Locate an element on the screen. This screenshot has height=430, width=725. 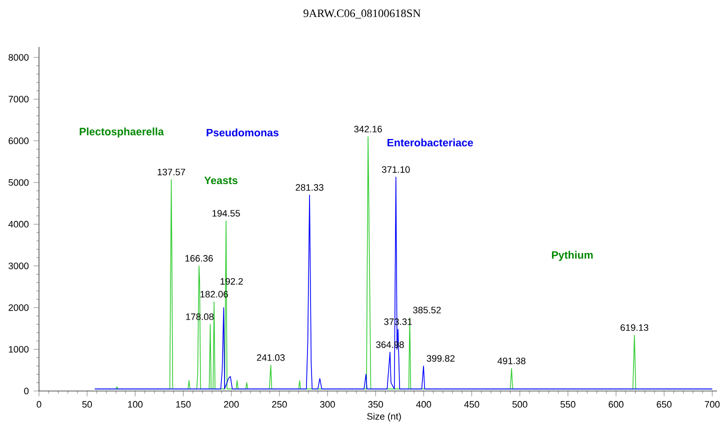
annotation: 137.57 is located at coordinates (172, 172).